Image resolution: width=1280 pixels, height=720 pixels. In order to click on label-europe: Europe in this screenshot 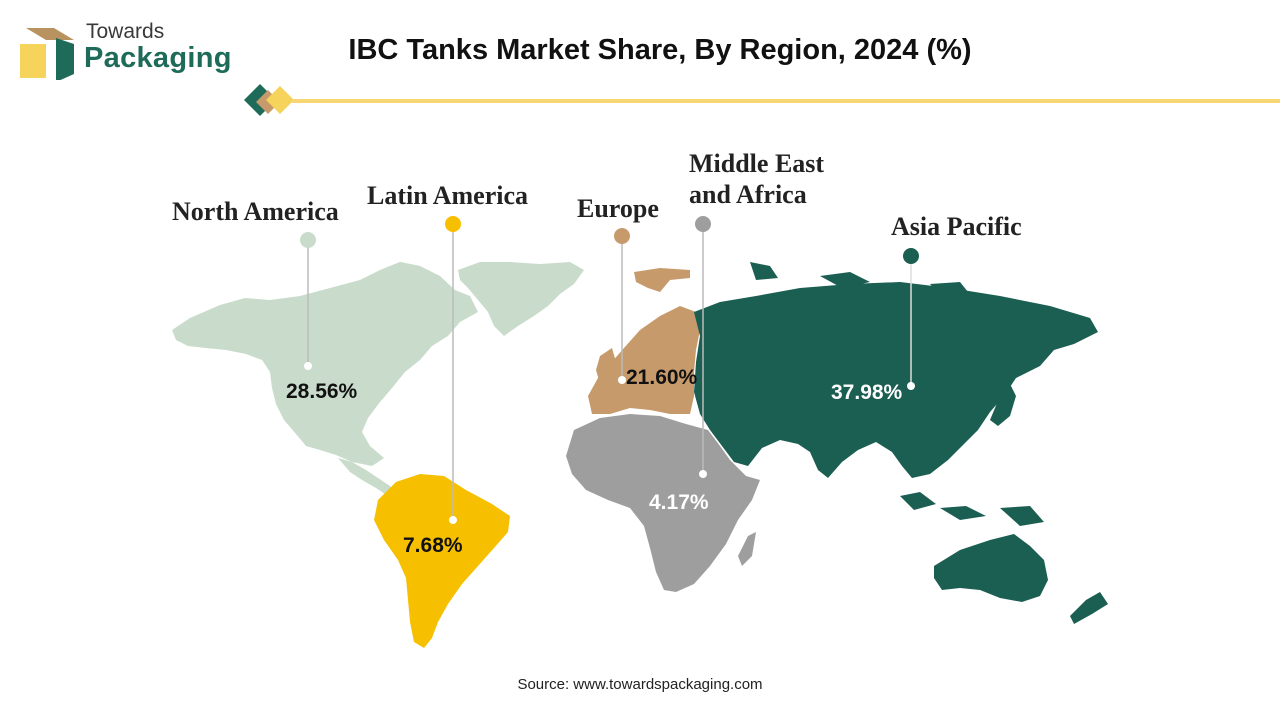, I will do `click(618, 208)`.